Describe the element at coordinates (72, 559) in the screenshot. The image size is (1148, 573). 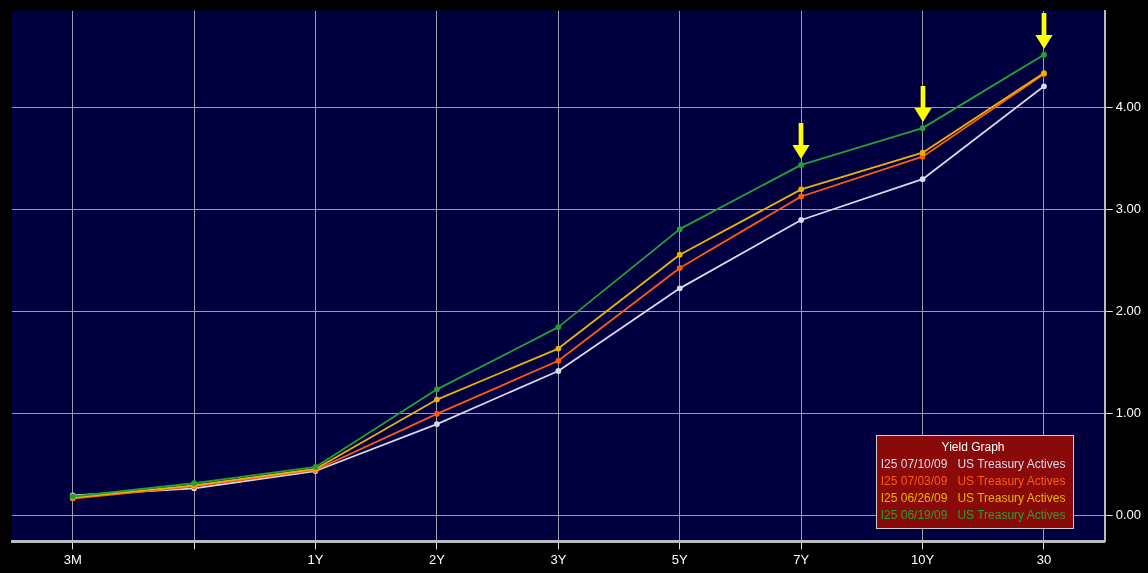
I see `x-tick-label: 3M` at that location.